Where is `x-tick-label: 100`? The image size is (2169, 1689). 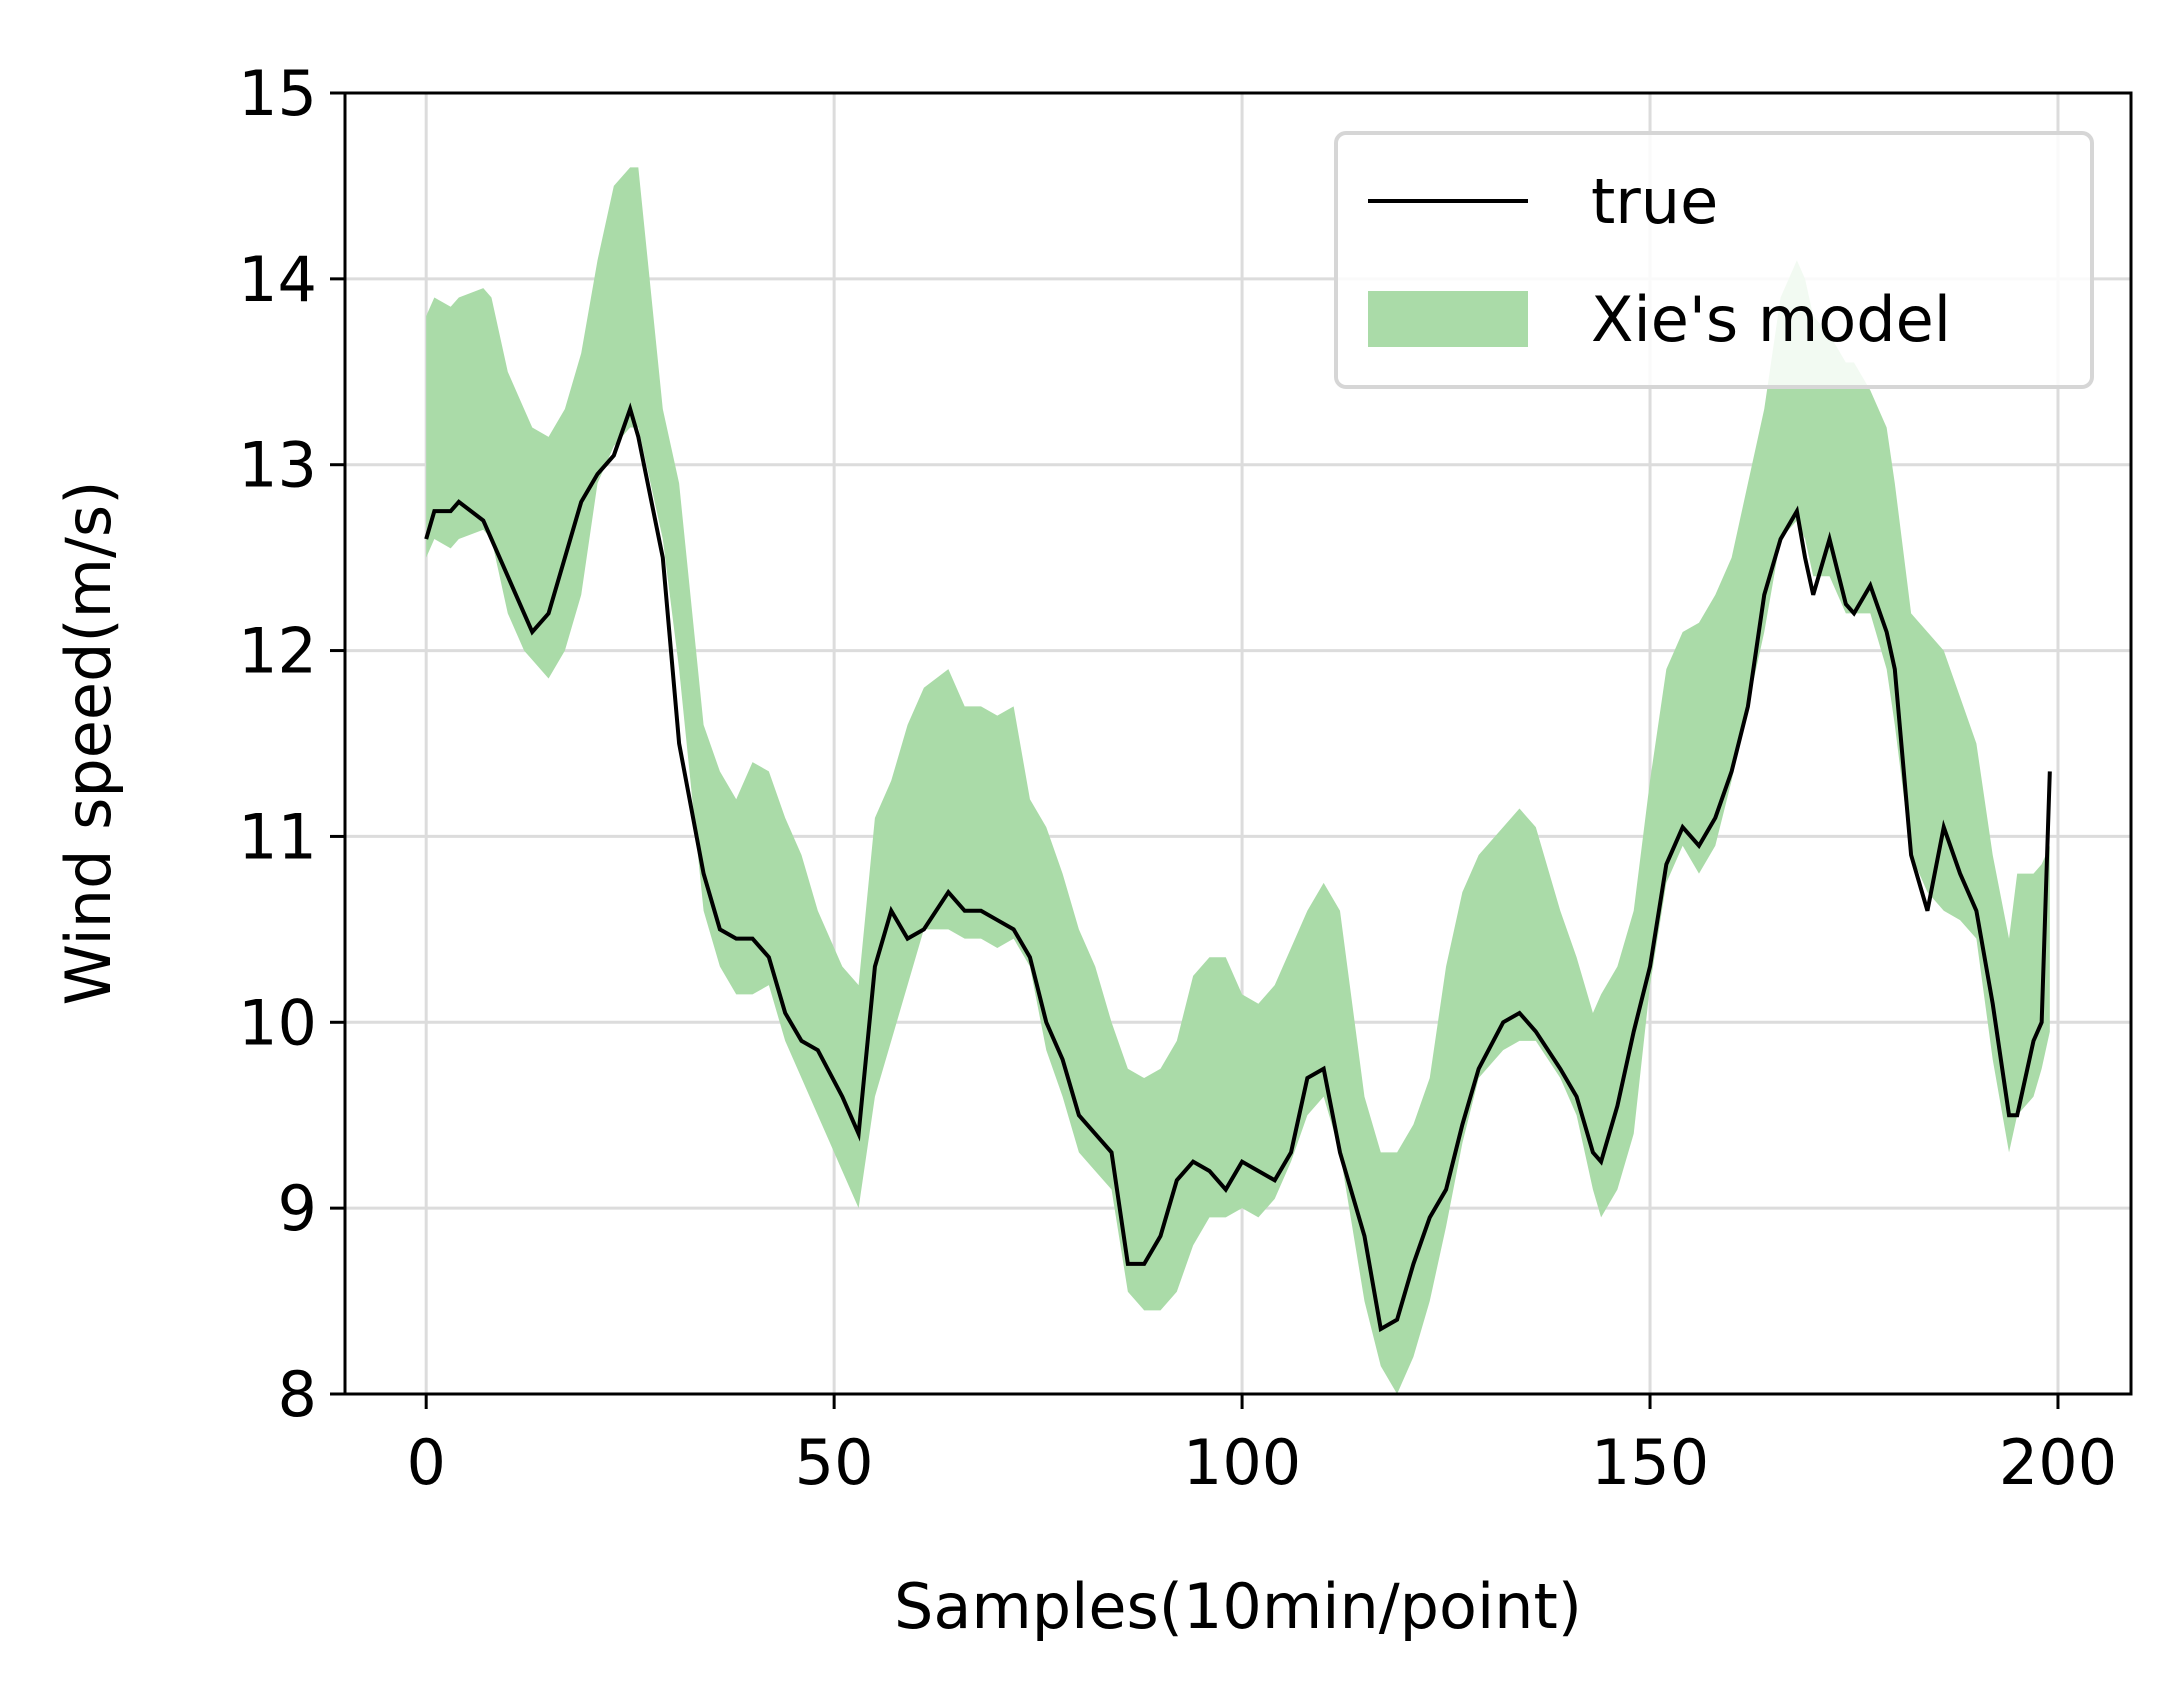 x-tick-label: 100 is located at coordinates (1242, 1462).